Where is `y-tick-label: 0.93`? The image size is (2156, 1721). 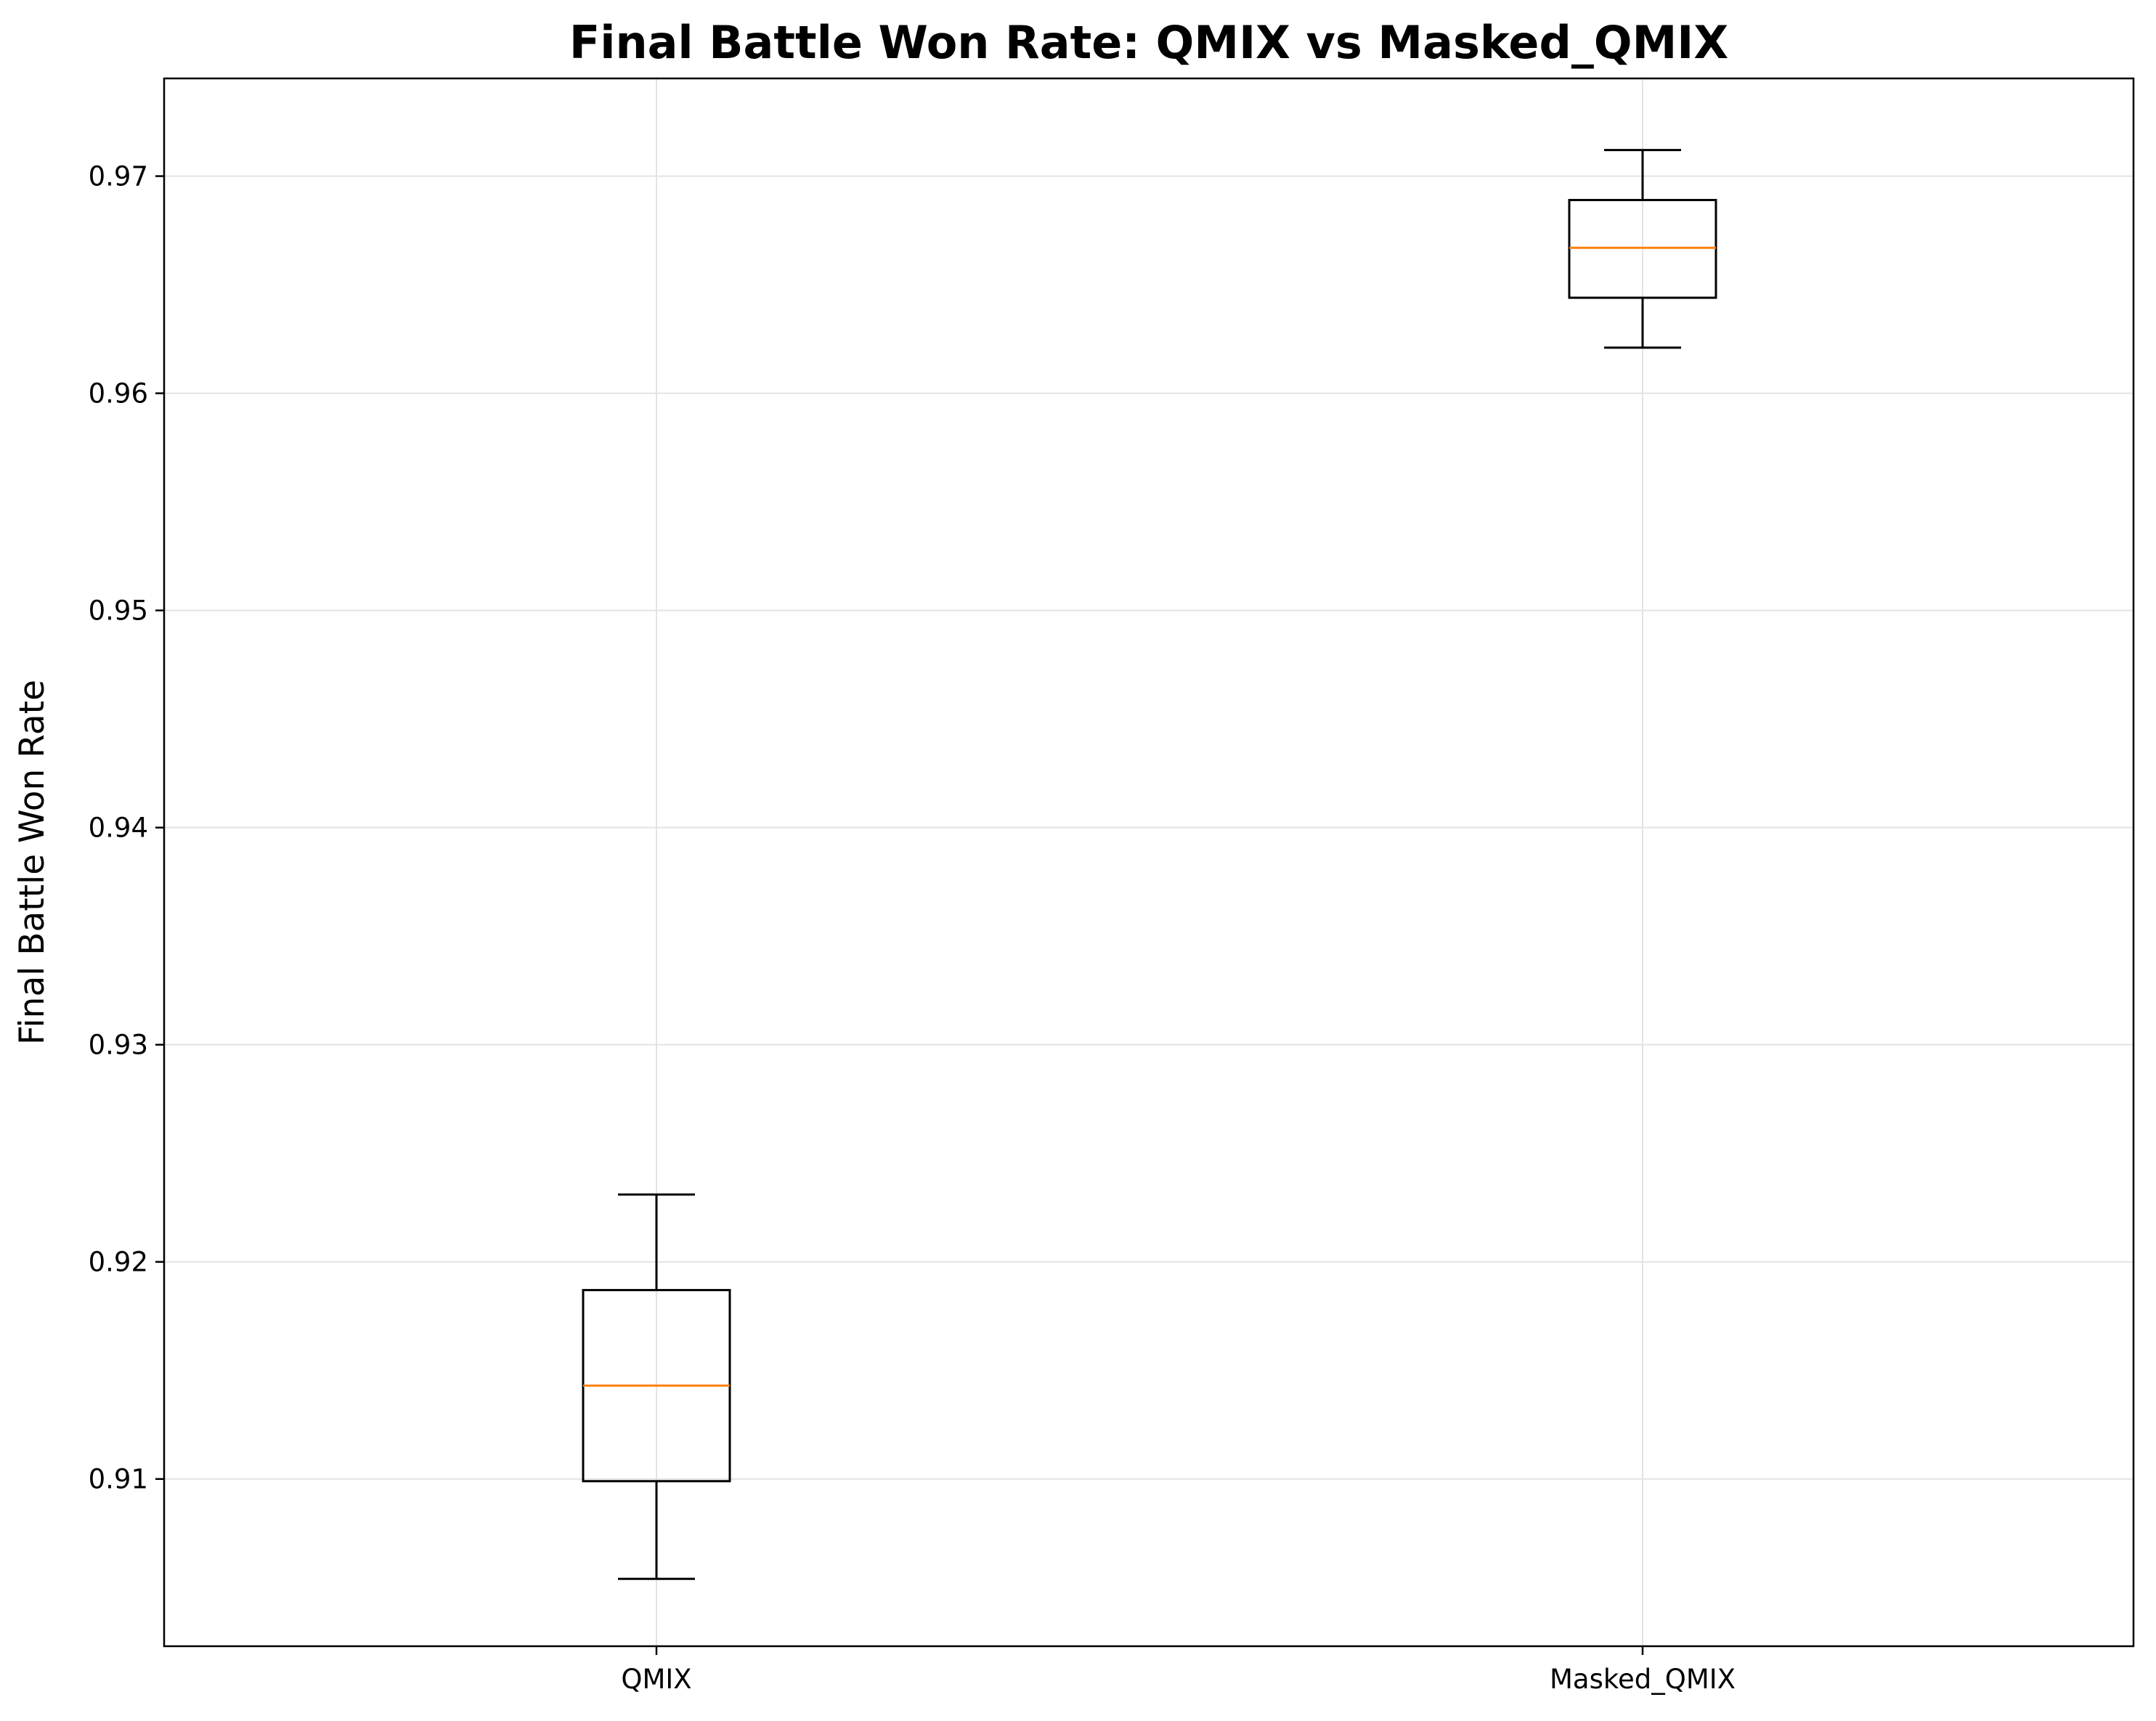 y-tick-label: 0.93 is located at coordinates (118, 1045).